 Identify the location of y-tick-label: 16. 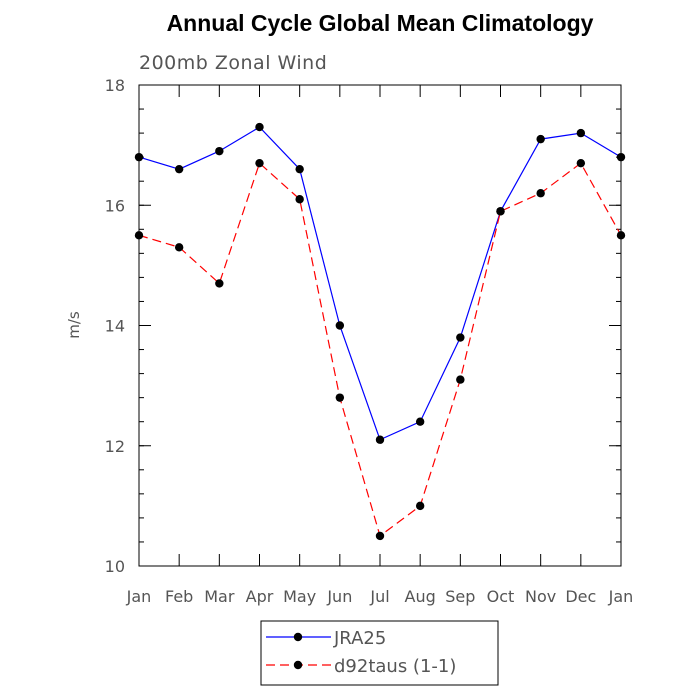
(115, 205).